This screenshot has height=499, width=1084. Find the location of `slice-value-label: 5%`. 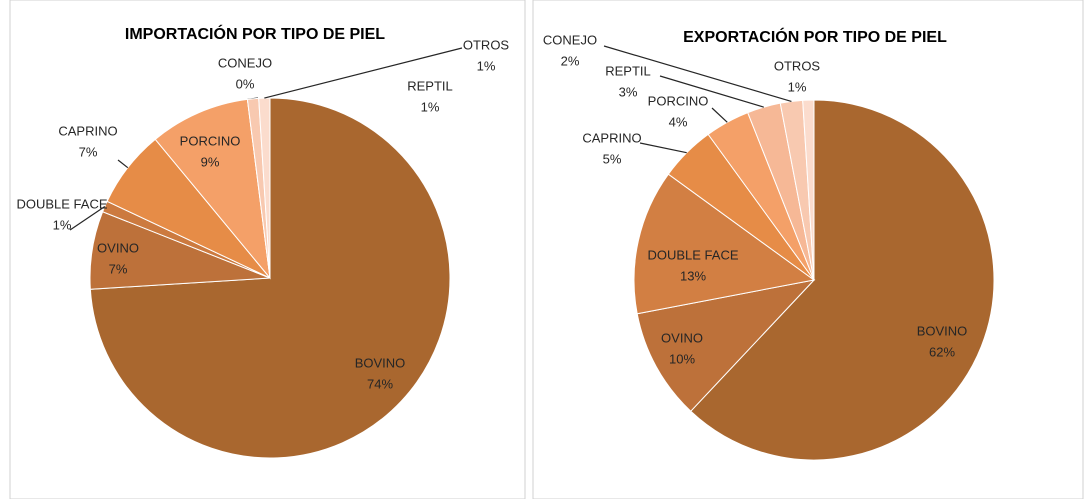

slice-value-label: 5% is located at coordinates (612, 158).